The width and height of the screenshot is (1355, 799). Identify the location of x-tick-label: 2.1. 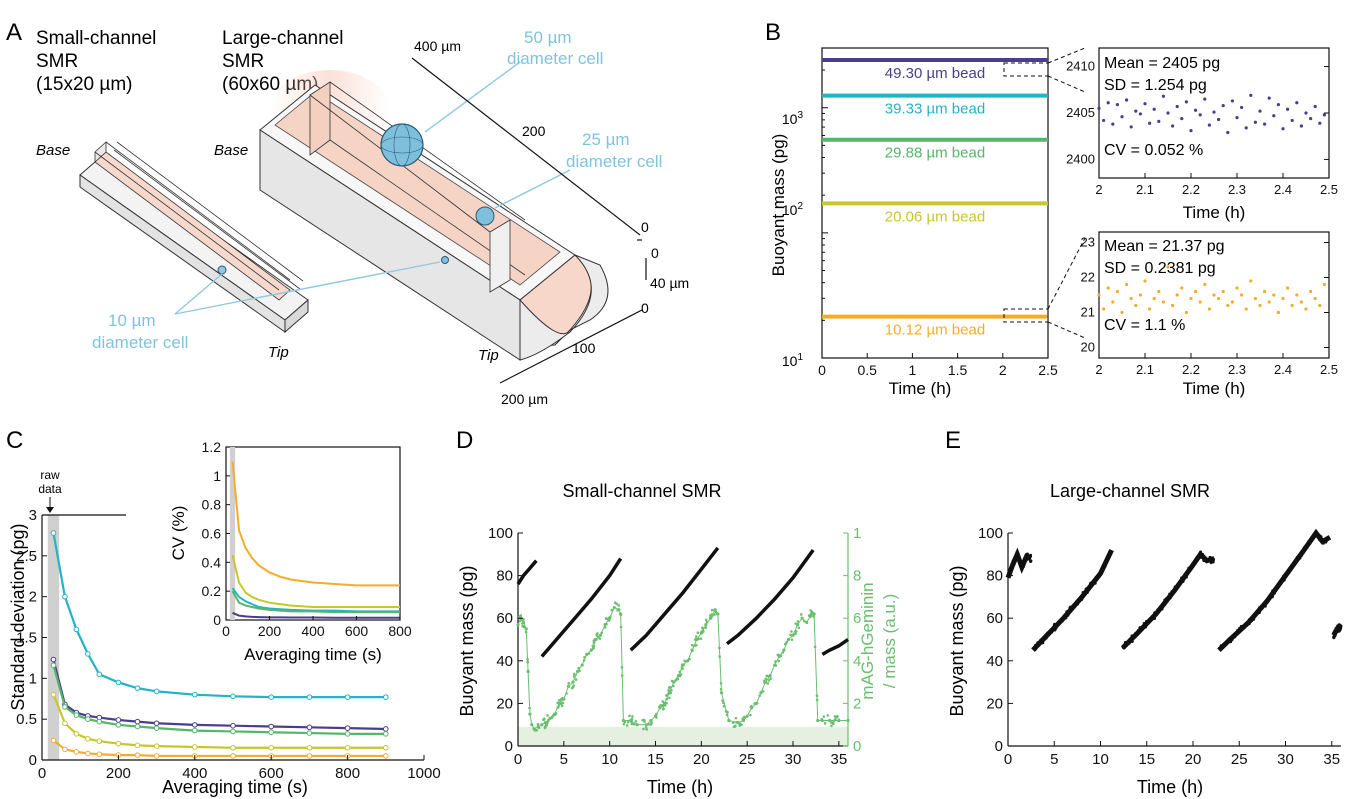
(1145, 369).